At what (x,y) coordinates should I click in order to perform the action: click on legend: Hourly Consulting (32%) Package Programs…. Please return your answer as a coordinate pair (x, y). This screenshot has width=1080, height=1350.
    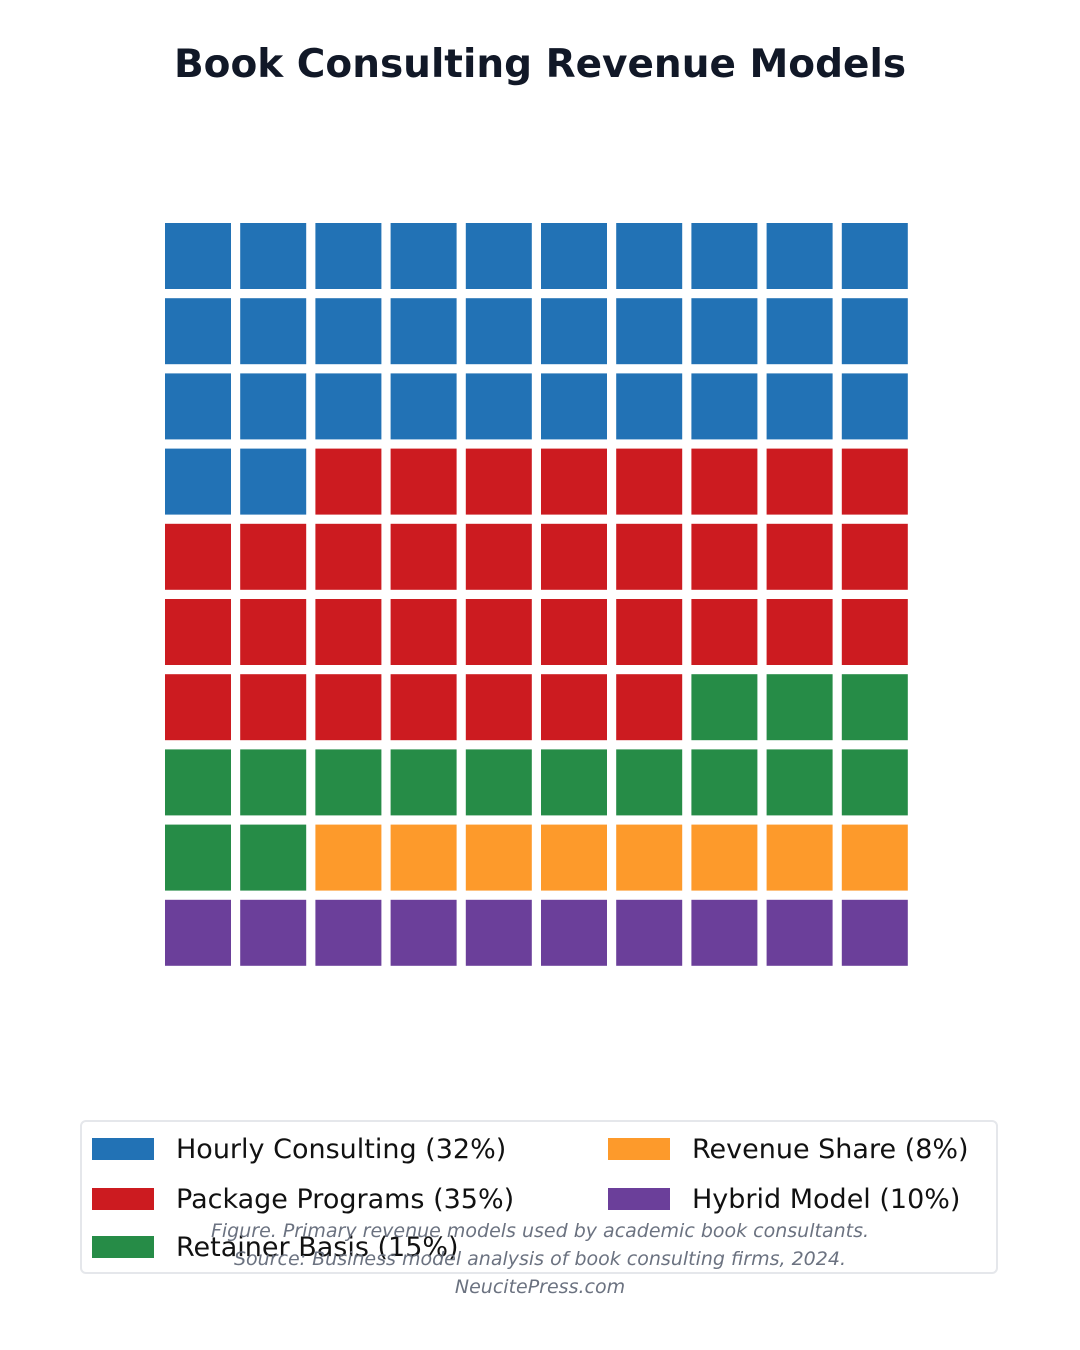
    Looking at the image, I should click on (539, 1197).